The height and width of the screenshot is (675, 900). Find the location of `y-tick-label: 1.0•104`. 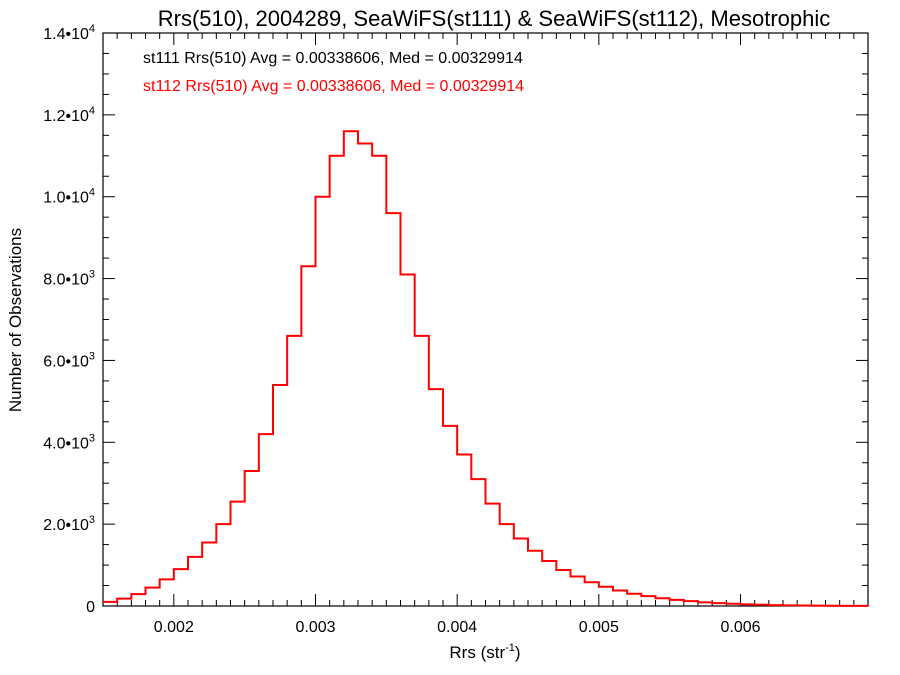

y-tick-label: 1.0•104 is located at coordinates (69, 197).